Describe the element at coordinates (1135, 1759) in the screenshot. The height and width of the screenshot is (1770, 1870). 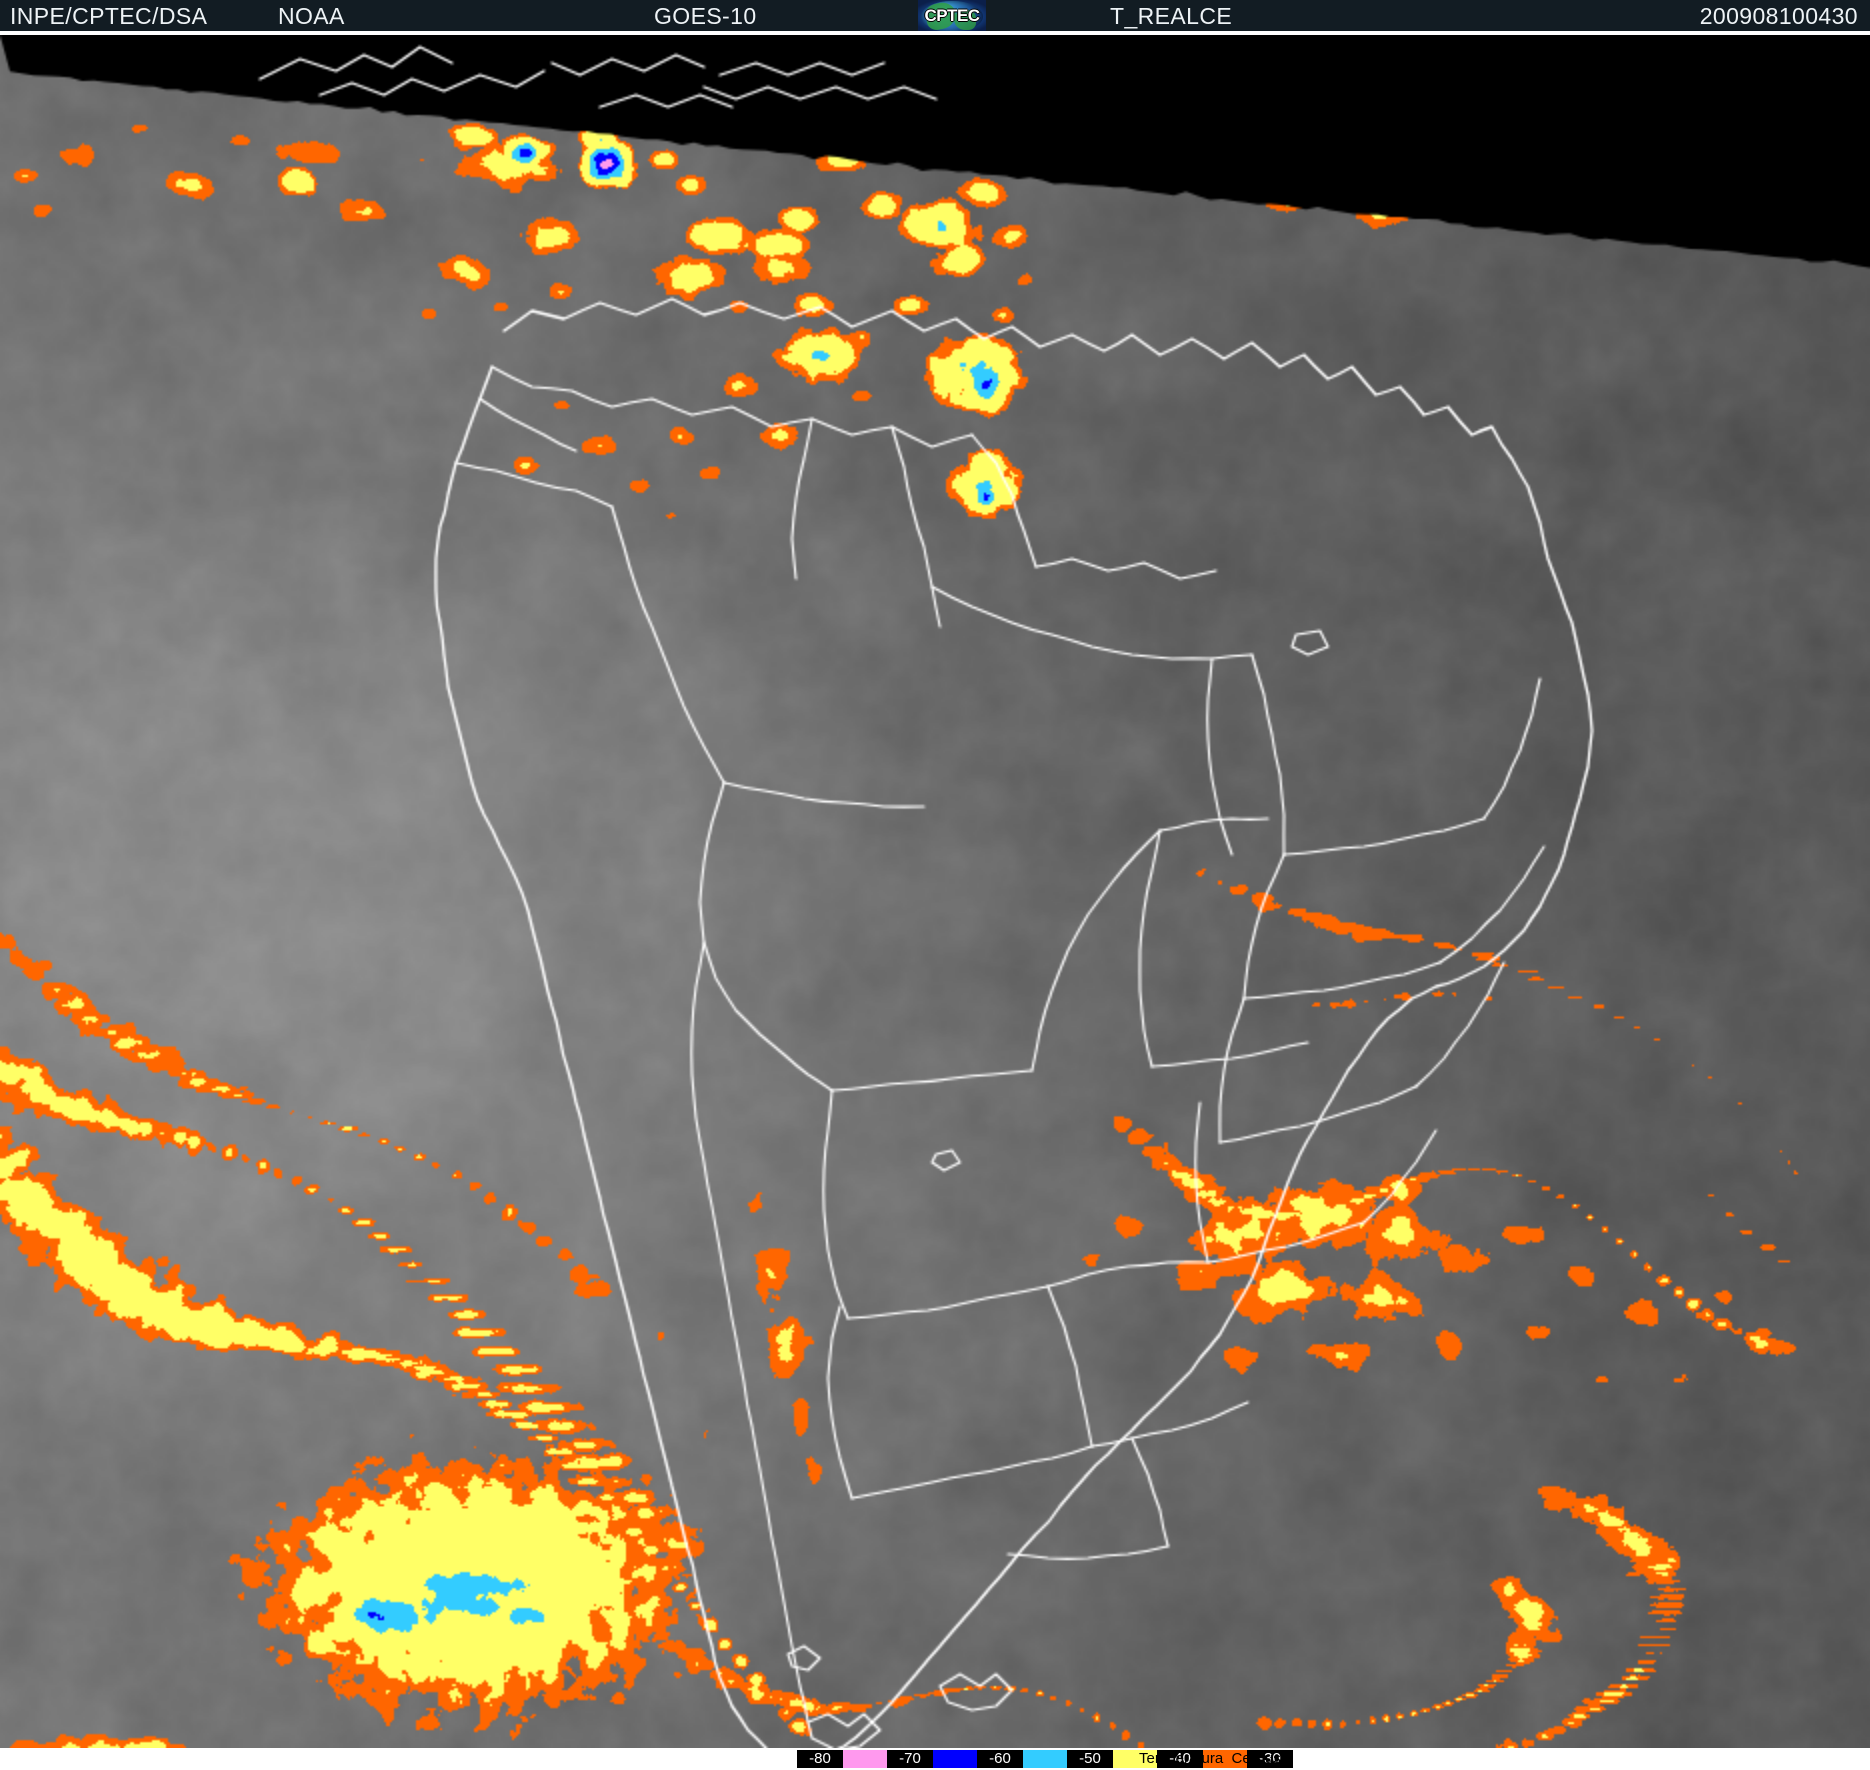
I see `legend-swatch-yellow` at that location.